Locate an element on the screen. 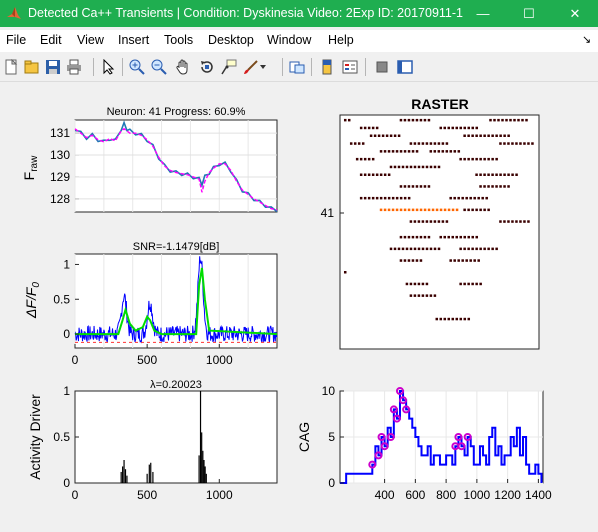  menu-insert: Insert is located at coordinates (134, 40).